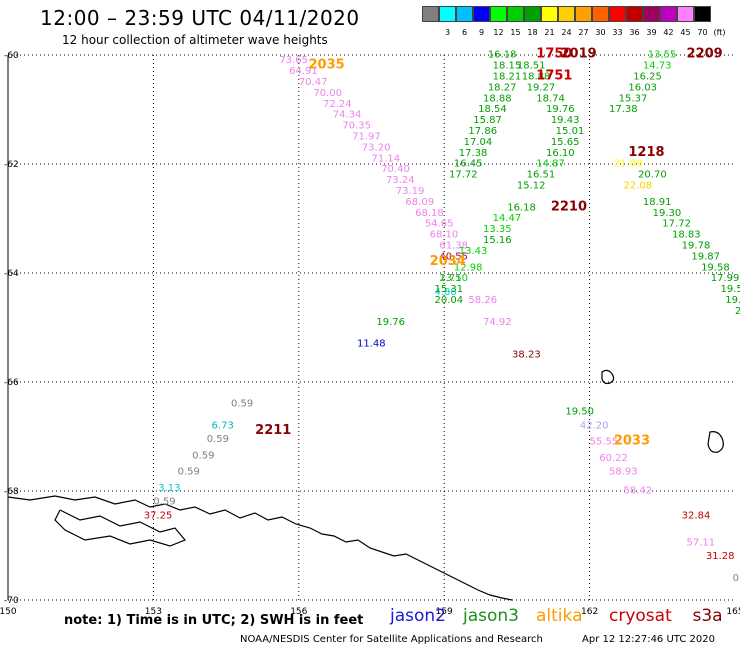  What do you see at coordinates (720, 556) in the screenshot?
I see `wave-height-value: 31.28` at bounding box center [720, 556].